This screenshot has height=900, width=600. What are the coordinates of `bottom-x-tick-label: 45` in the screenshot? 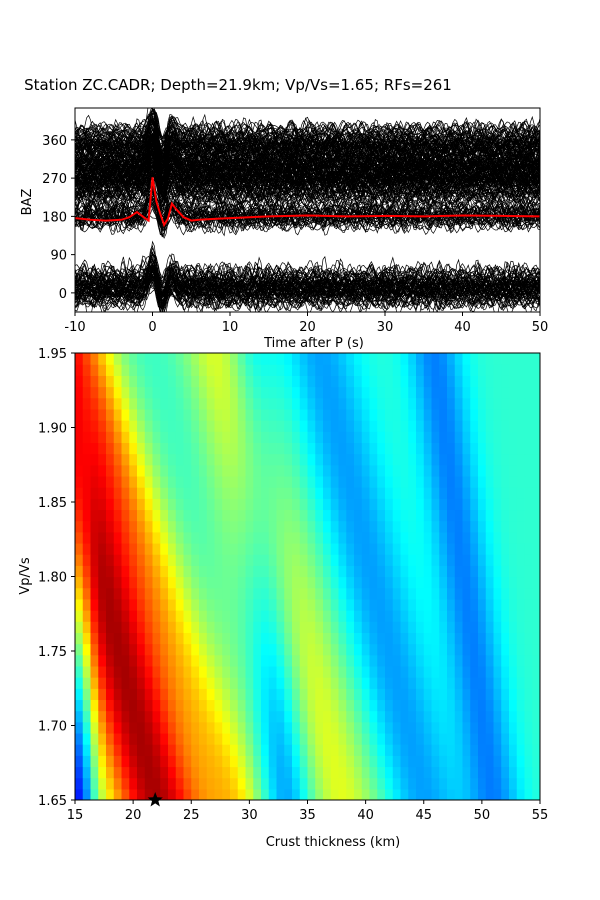 It's located at (423, 815).